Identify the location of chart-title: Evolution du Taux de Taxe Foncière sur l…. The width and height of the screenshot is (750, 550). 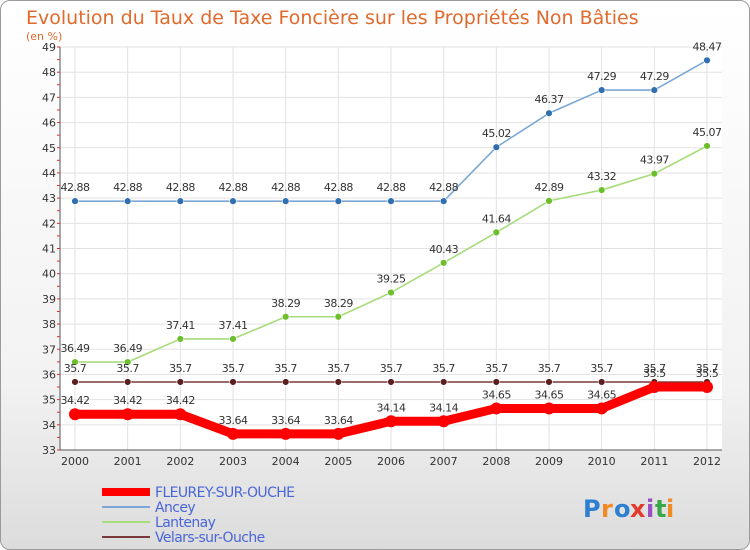
(332, 18).